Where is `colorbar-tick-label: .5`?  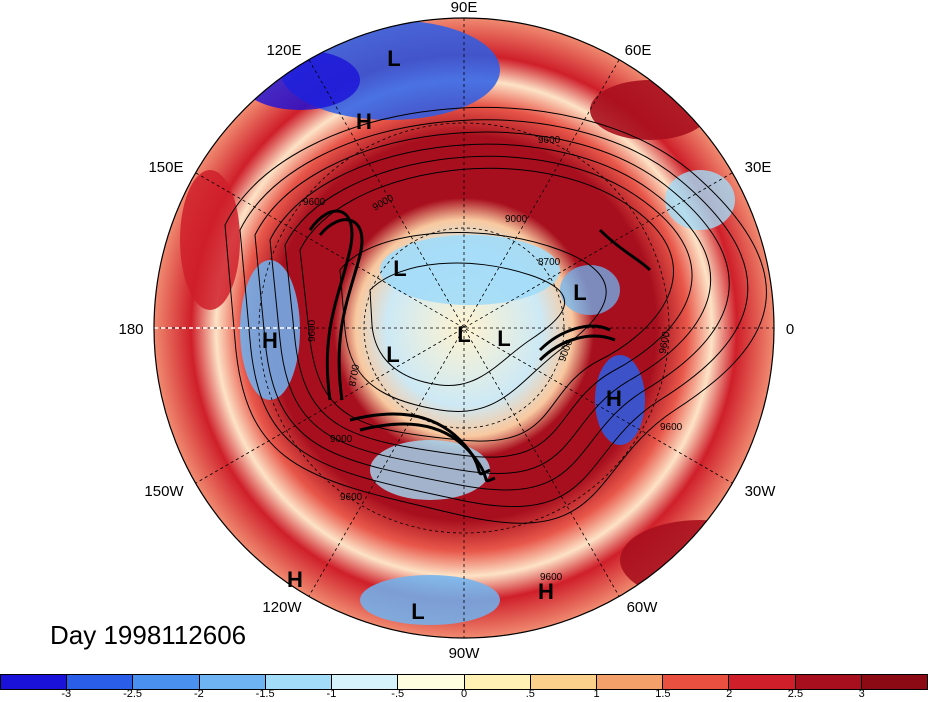
colorbar-tick-label: .5 is located at coordinates (530, 694).